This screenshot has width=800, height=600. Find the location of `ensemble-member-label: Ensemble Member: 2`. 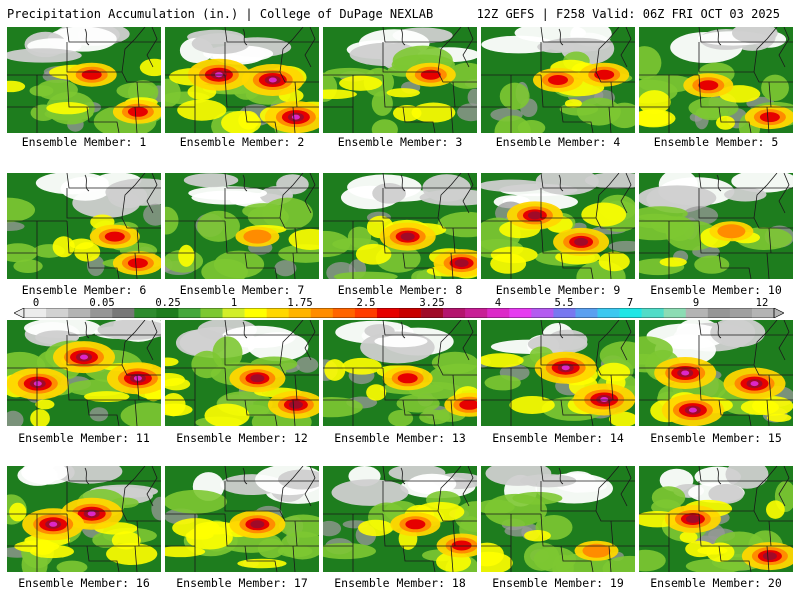

ensemble-member-label: Ensemble Member: 2 is located at coordinates (242, 142).